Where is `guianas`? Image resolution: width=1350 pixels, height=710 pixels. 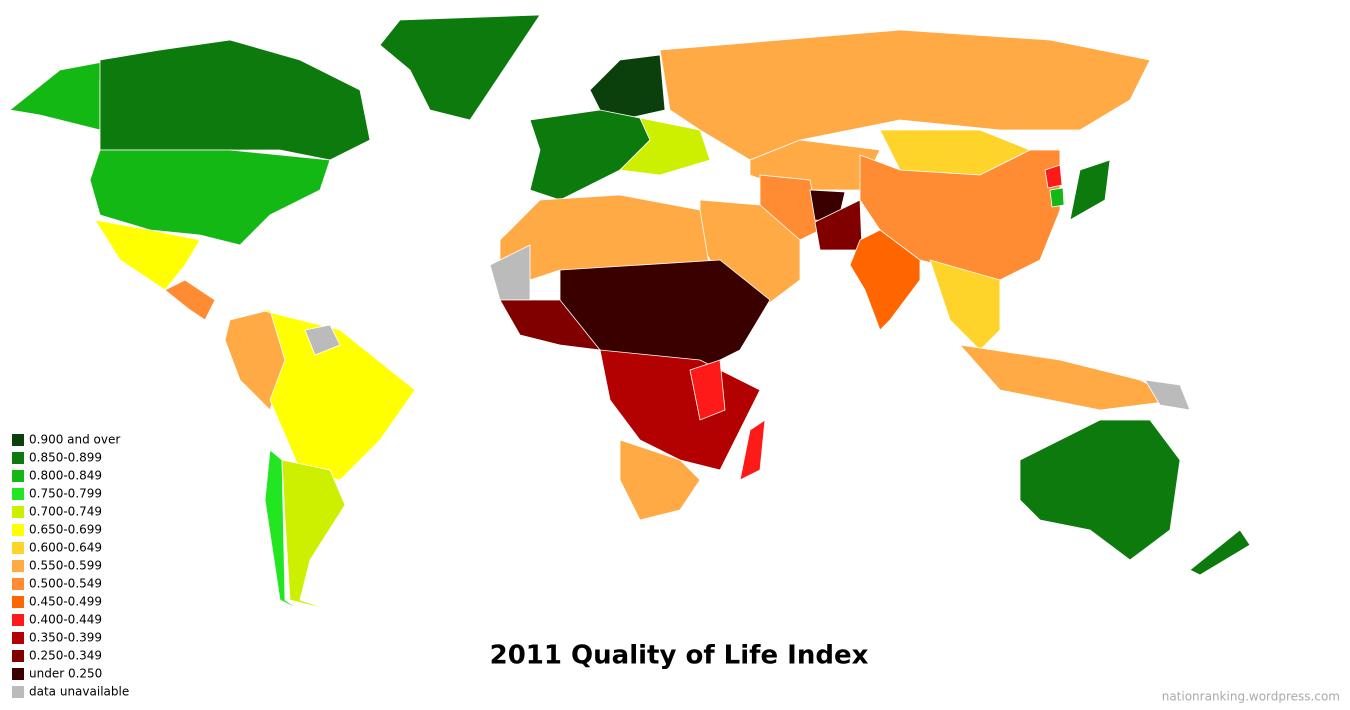 guianas is located at coordinates (322, 340).